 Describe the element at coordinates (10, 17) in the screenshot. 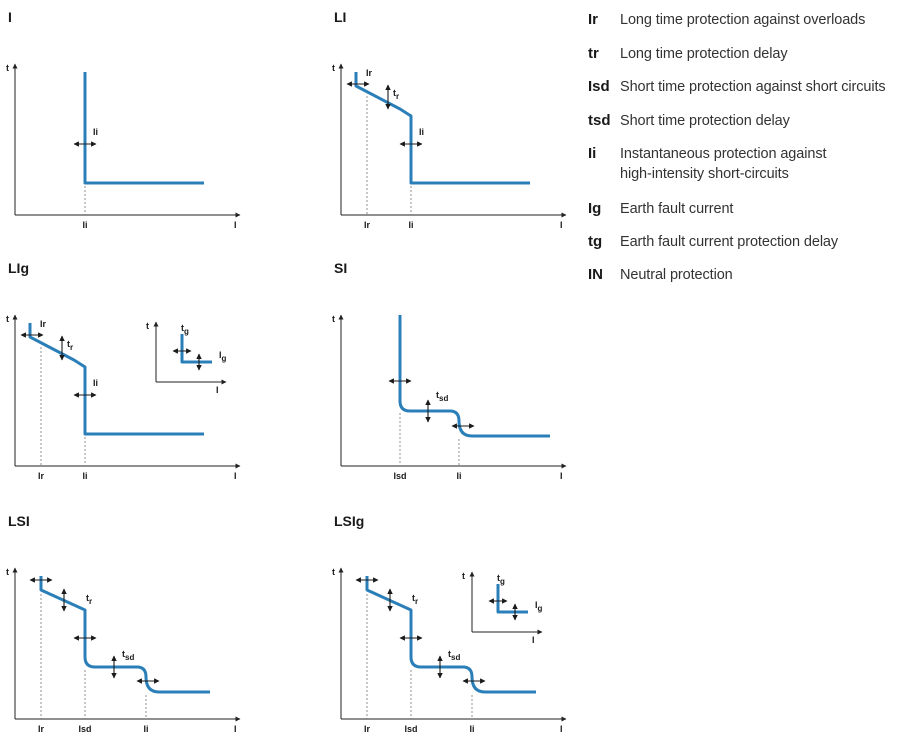

I see `panel-title: I` at that location.